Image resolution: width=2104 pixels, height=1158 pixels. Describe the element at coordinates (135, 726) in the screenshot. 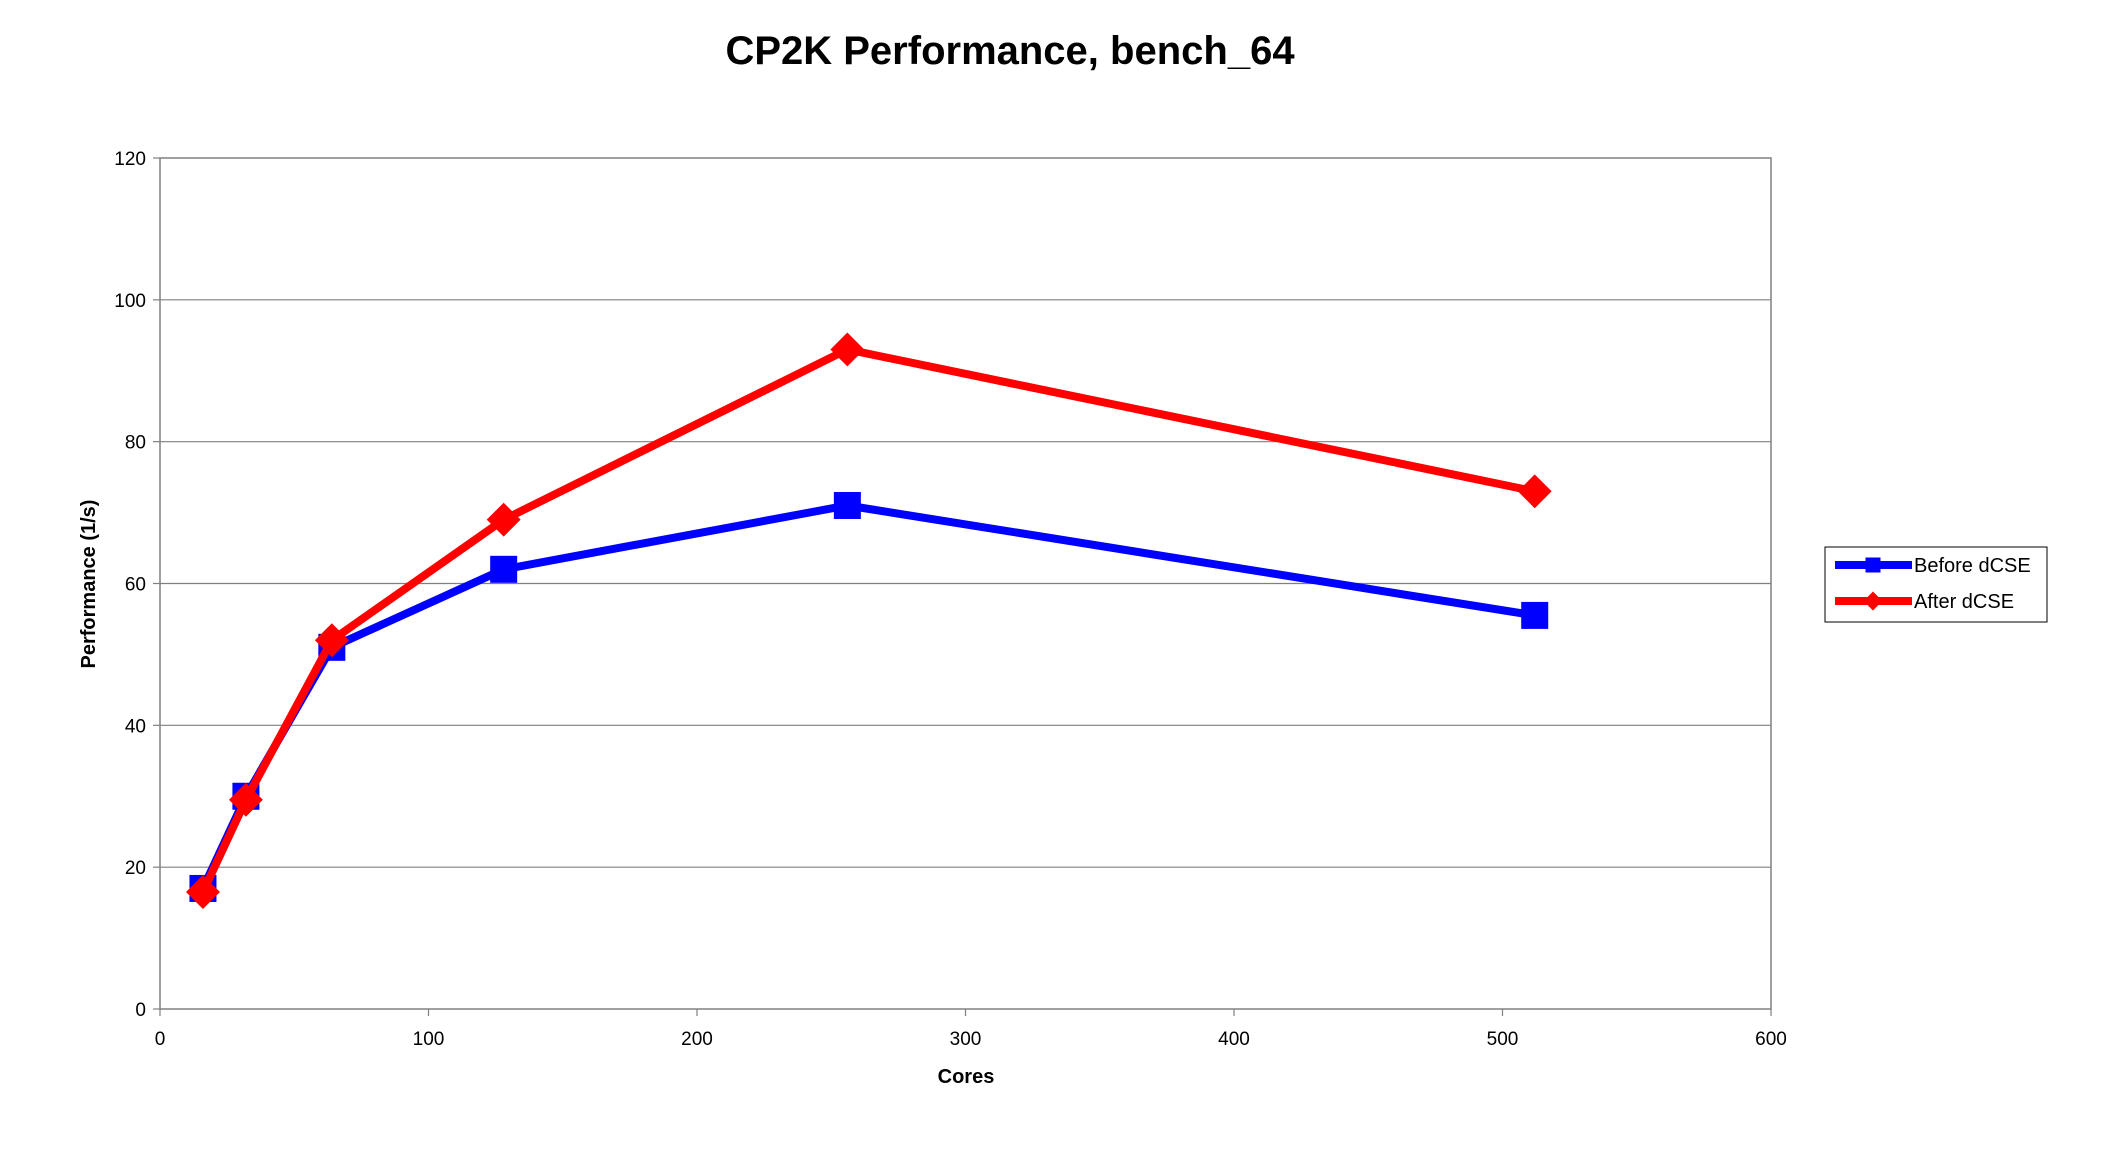

I see `y-tick-label: 40` at that location.